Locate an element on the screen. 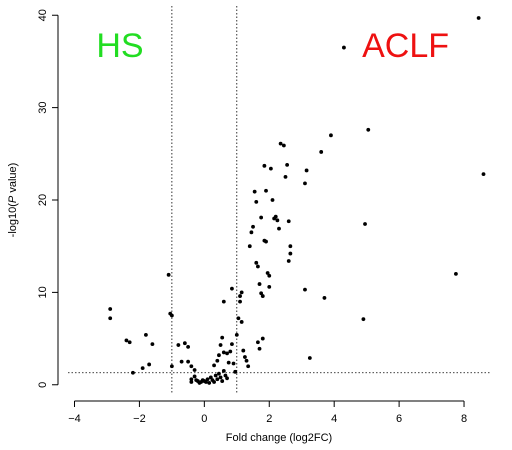 The image size is (512, 450). x-axis: −4 −2 0 2 4 6 8 is located at coordinates (267, 412).